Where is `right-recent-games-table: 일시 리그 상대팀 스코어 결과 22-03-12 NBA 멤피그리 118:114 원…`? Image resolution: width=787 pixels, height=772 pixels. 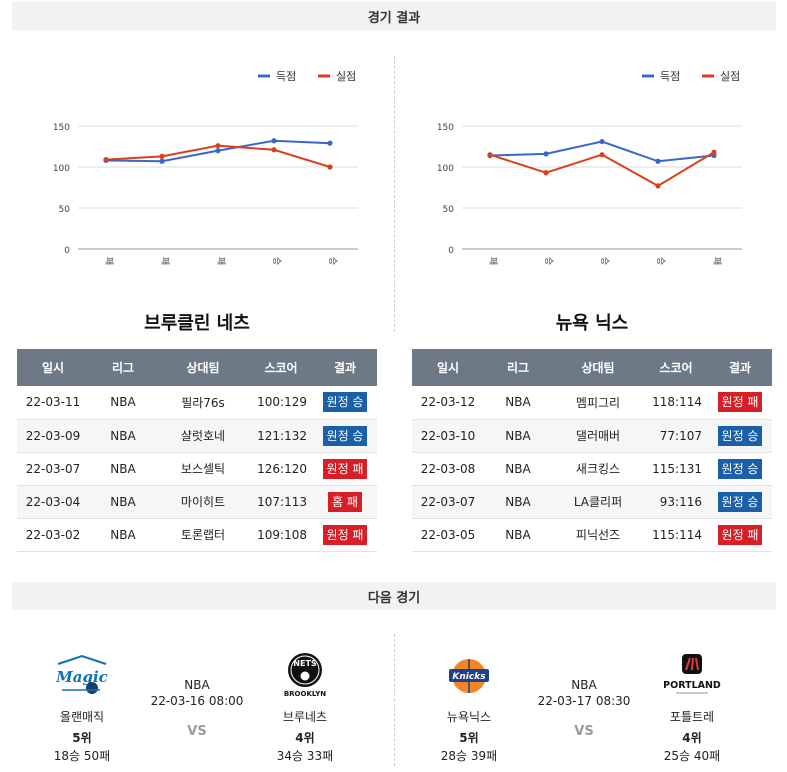
right-recent-games-table: 일시 리그 상대팀 스코어 결과 22-03-12 NBA 멤피그리 118:114 원… is located at coordinates (592, 450).